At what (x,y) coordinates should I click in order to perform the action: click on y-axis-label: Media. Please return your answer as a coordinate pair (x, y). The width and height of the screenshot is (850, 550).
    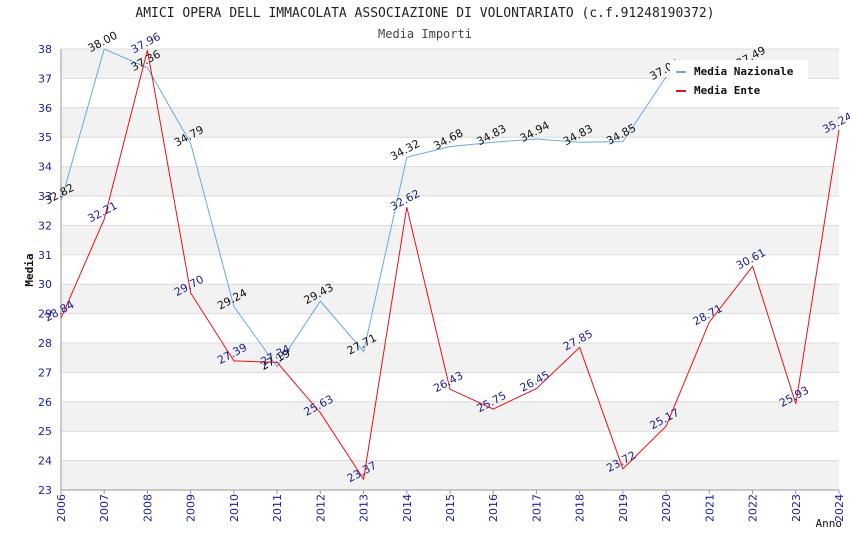
    Looking at the image, I should click on (29, 269).